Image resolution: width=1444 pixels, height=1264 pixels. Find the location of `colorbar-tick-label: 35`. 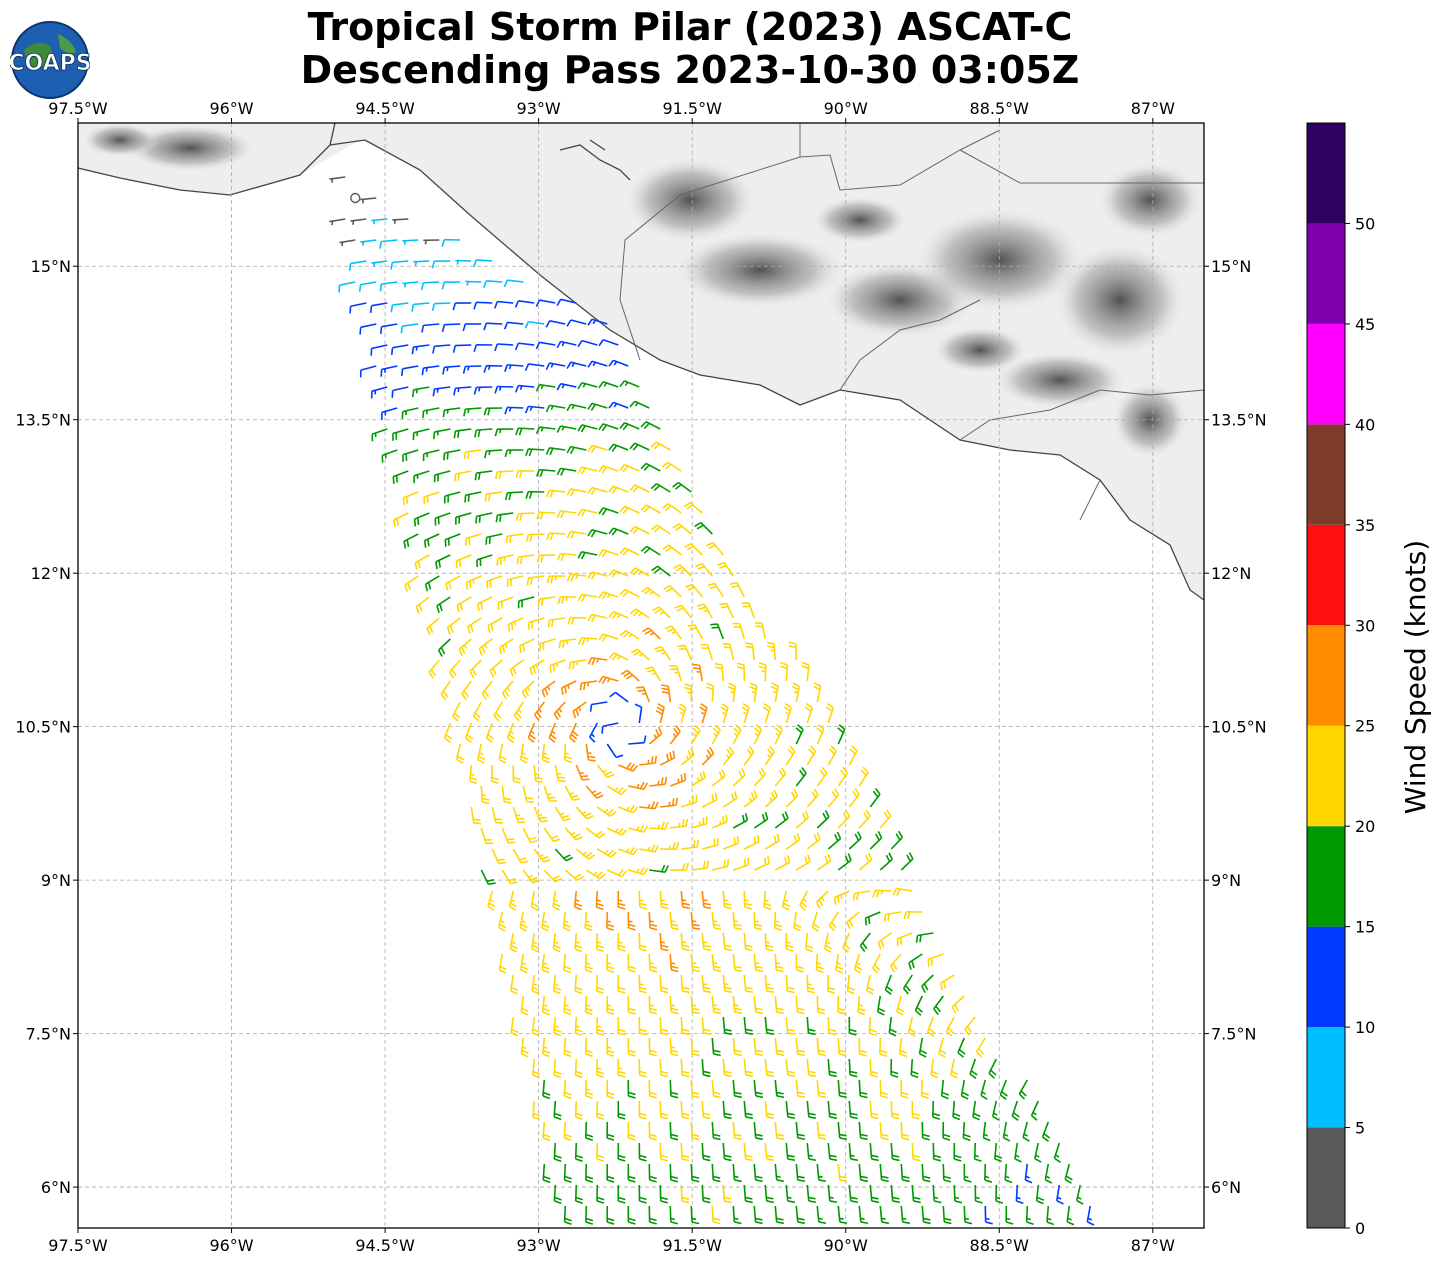

colorbar-tick-label: 35 is located at coordinates (1365, 525).